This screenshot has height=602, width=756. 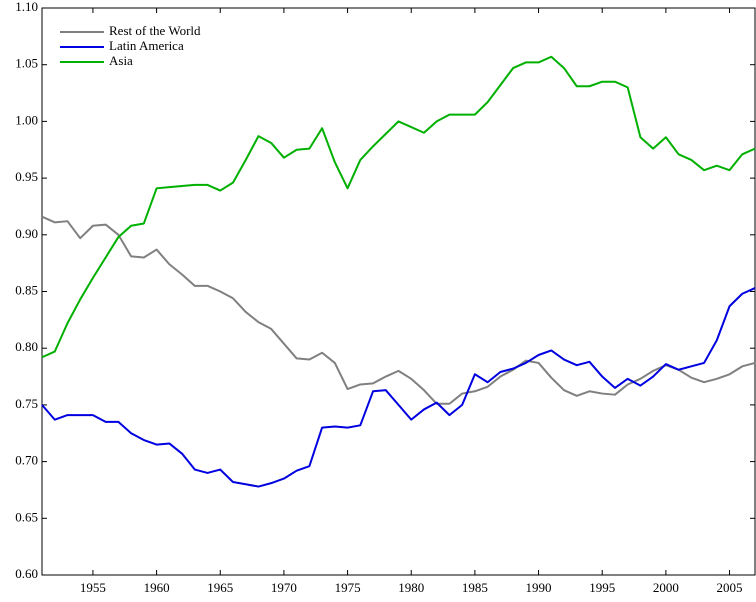 I want to click on y-tick-label: 0.65, so click(x=26, y=516).